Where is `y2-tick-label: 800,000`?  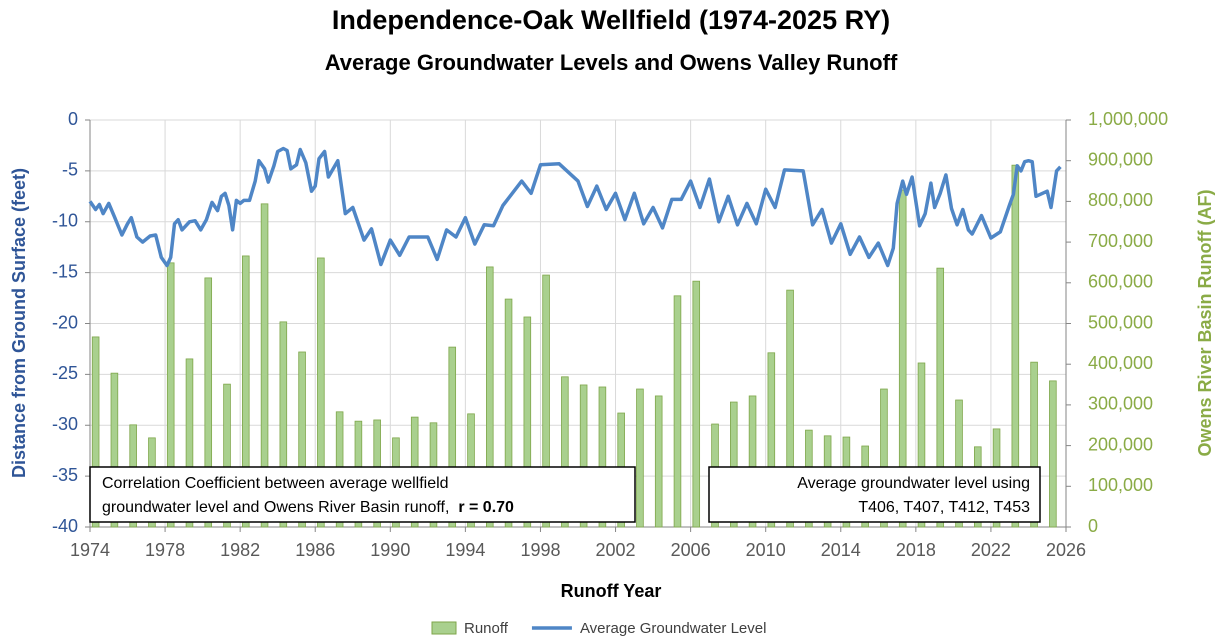 y2-tick-label: 800,000 is located at coordinates (1120, 200).